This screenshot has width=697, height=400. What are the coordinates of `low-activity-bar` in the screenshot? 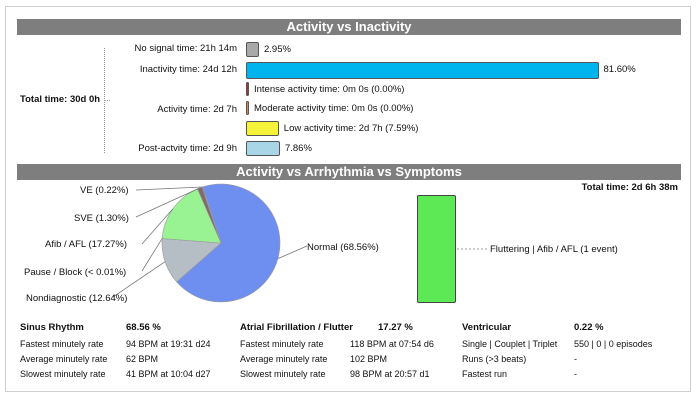 It's located at (262, 128).